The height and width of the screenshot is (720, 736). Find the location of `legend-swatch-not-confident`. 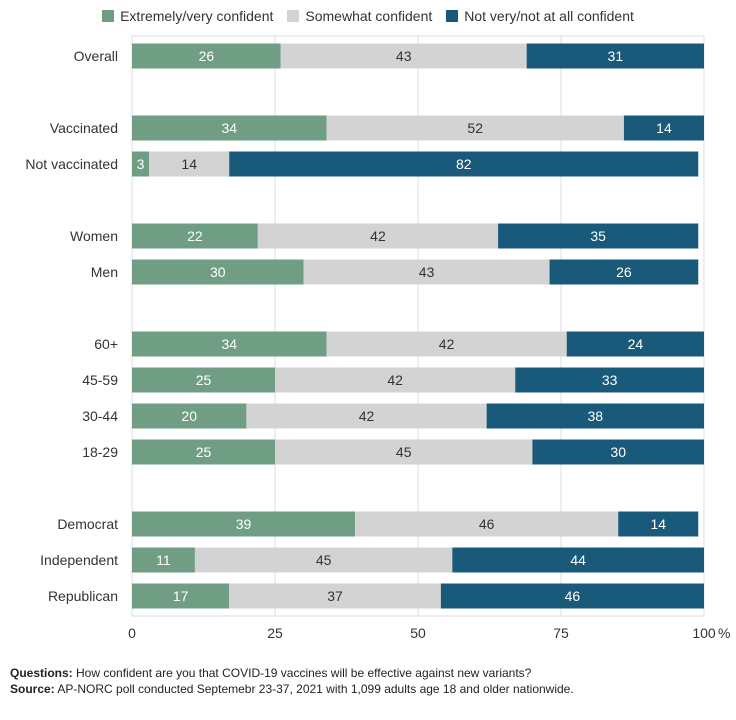

legend-swatch-not-confident is located at coordinates (452, 16).